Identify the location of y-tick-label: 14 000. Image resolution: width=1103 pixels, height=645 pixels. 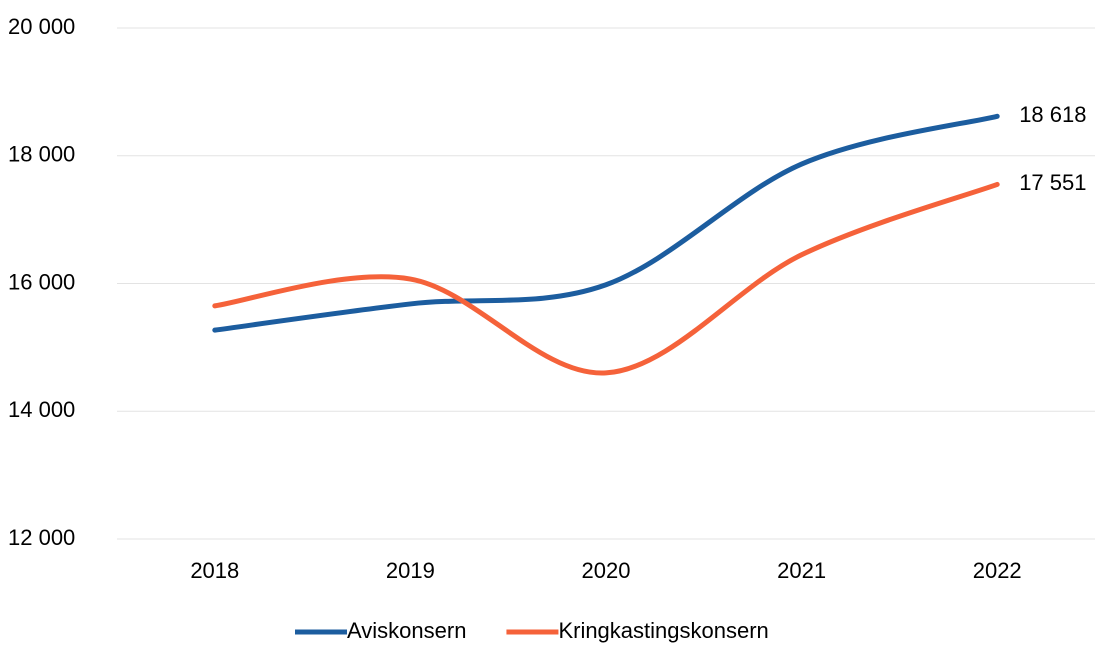
(41, 409).